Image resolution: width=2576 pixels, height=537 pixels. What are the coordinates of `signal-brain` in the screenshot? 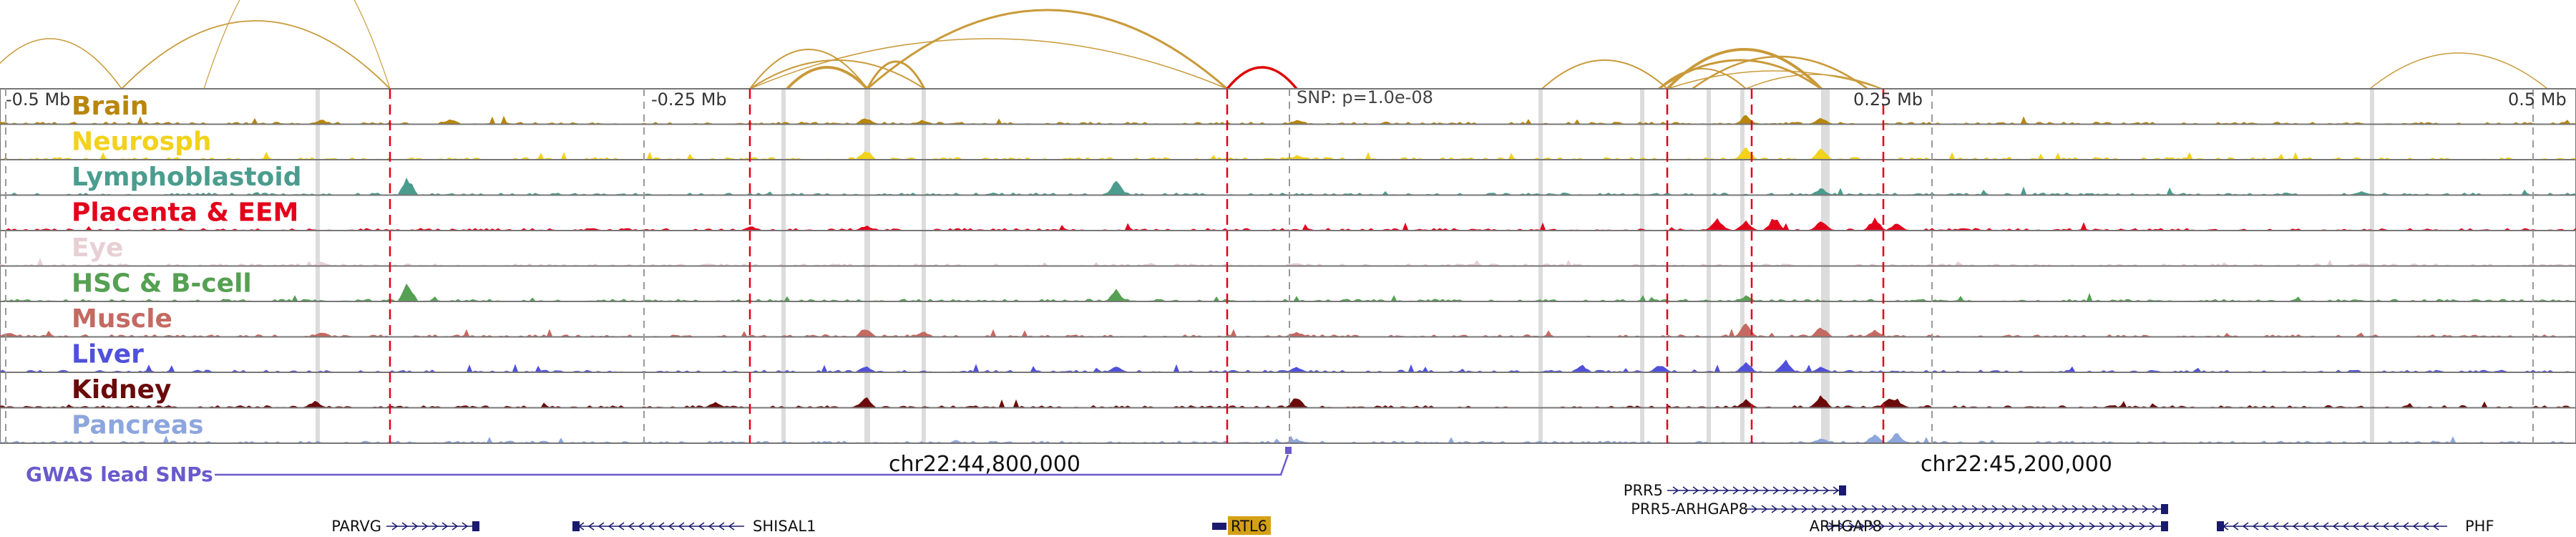 It's located at (1288, 119).